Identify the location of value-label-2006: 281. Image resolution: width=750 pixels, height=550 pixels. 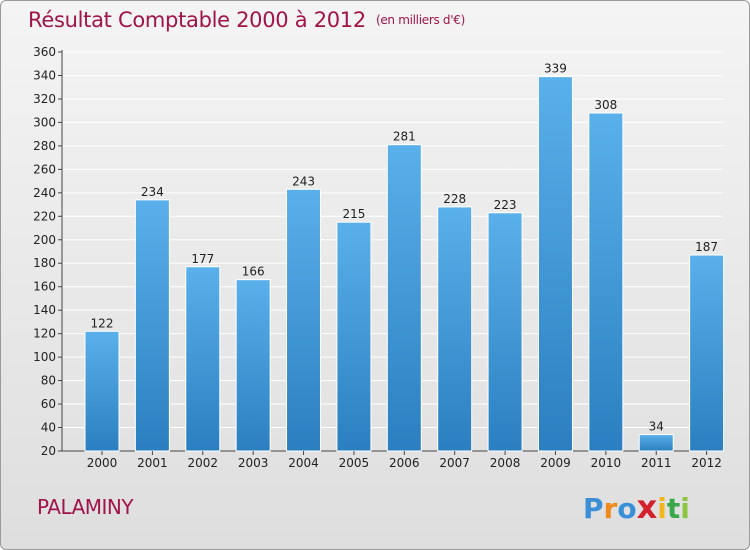
(404, 137).